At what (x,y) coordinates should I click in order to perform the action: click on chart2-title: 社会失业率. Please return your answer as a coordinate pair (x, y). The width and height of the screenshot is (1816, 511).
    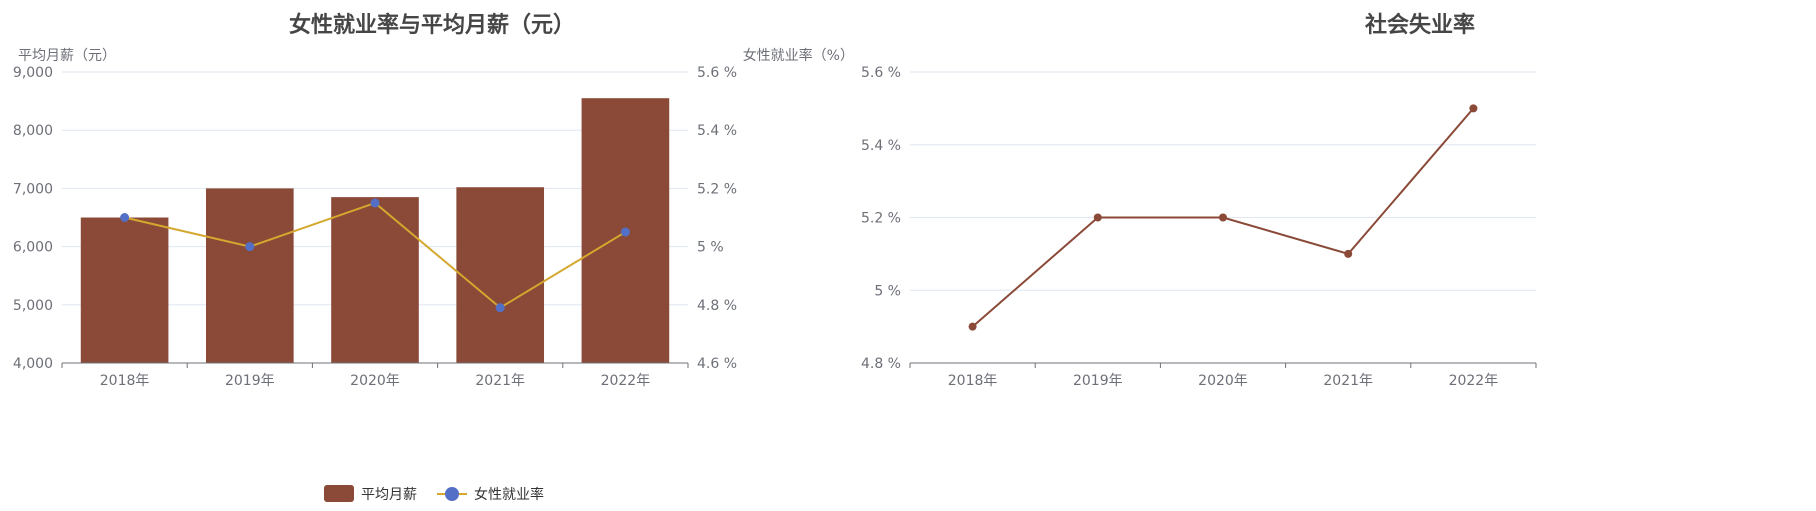
    Looking at the image, I should click on (1420, 25).